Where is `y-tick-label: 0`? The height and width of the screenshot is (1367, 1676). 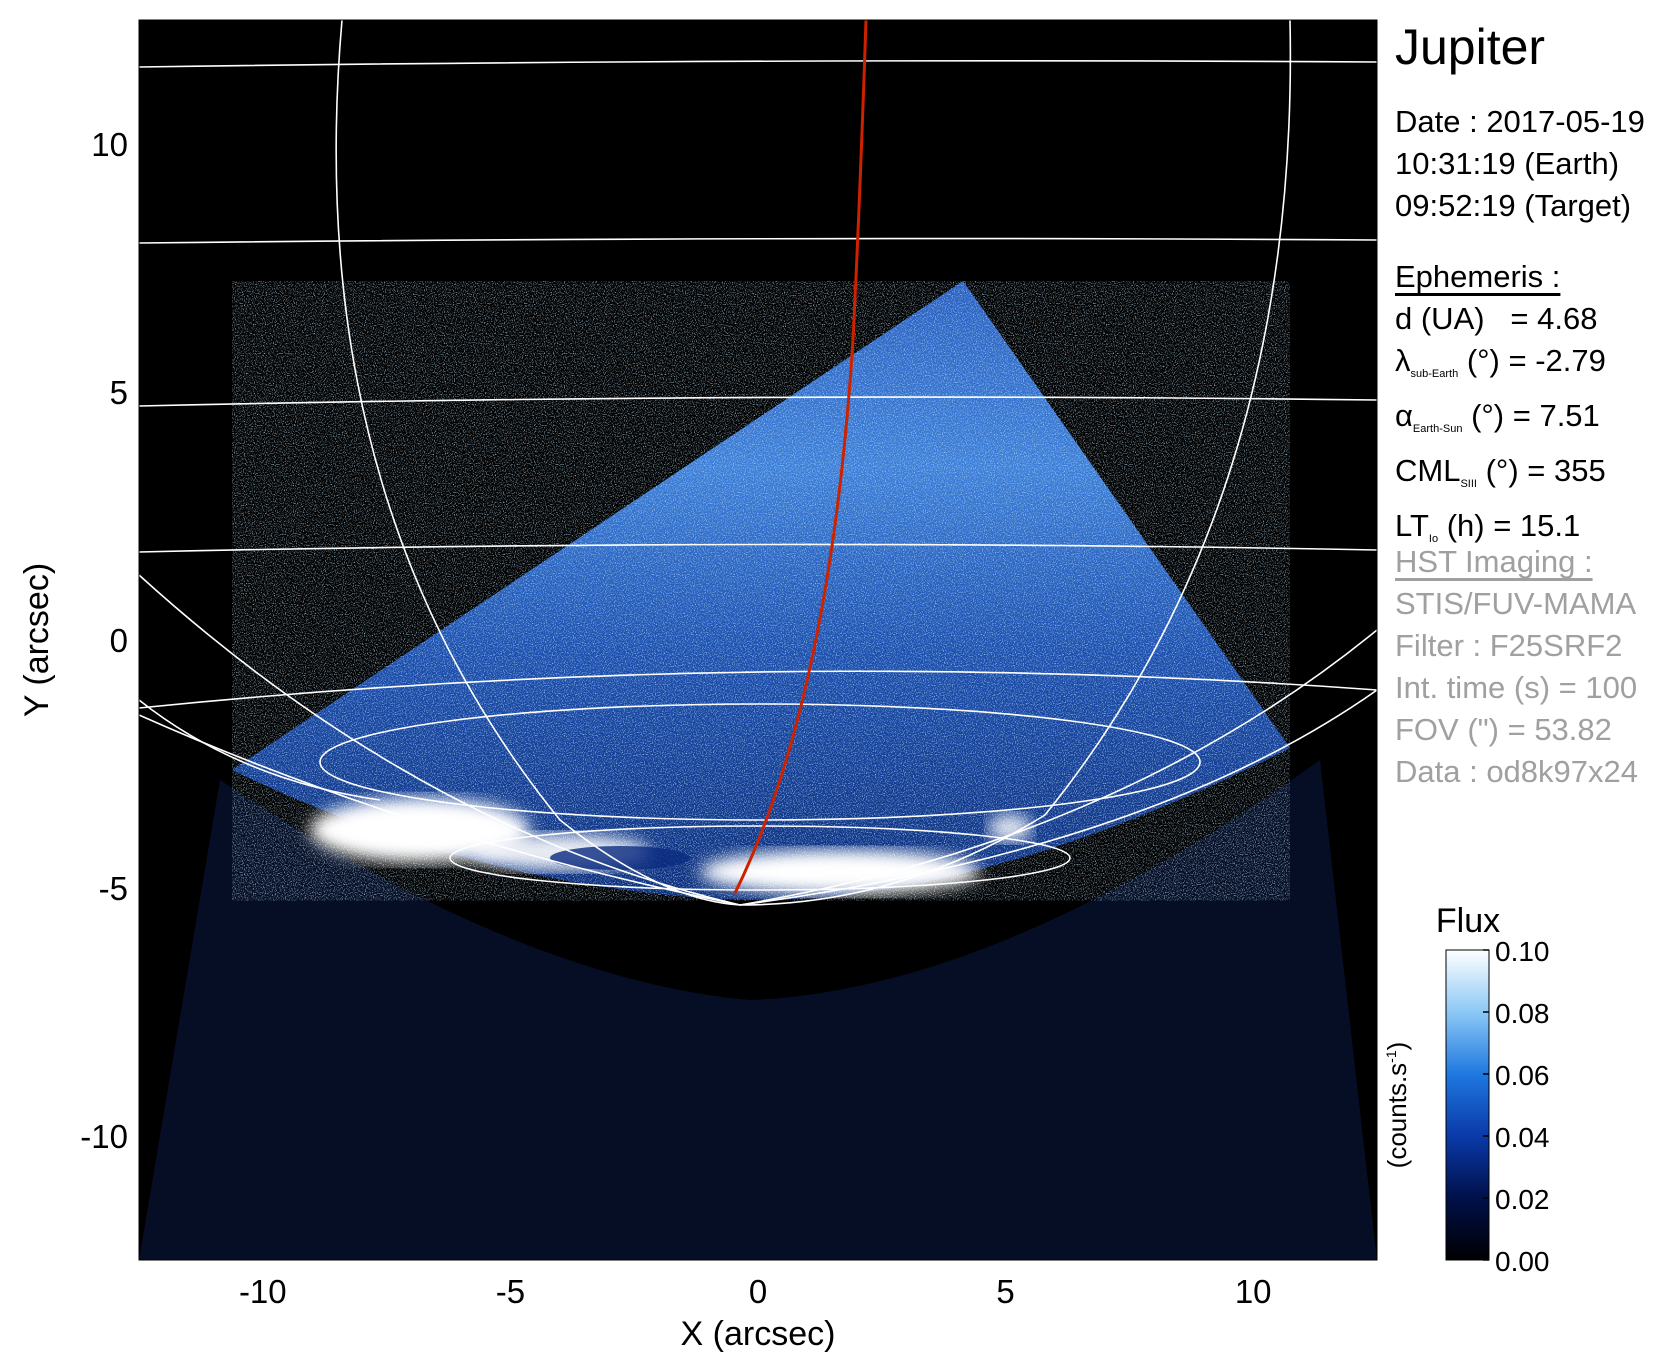
y-tick-label: 0 is located at coordinates (119, 640).